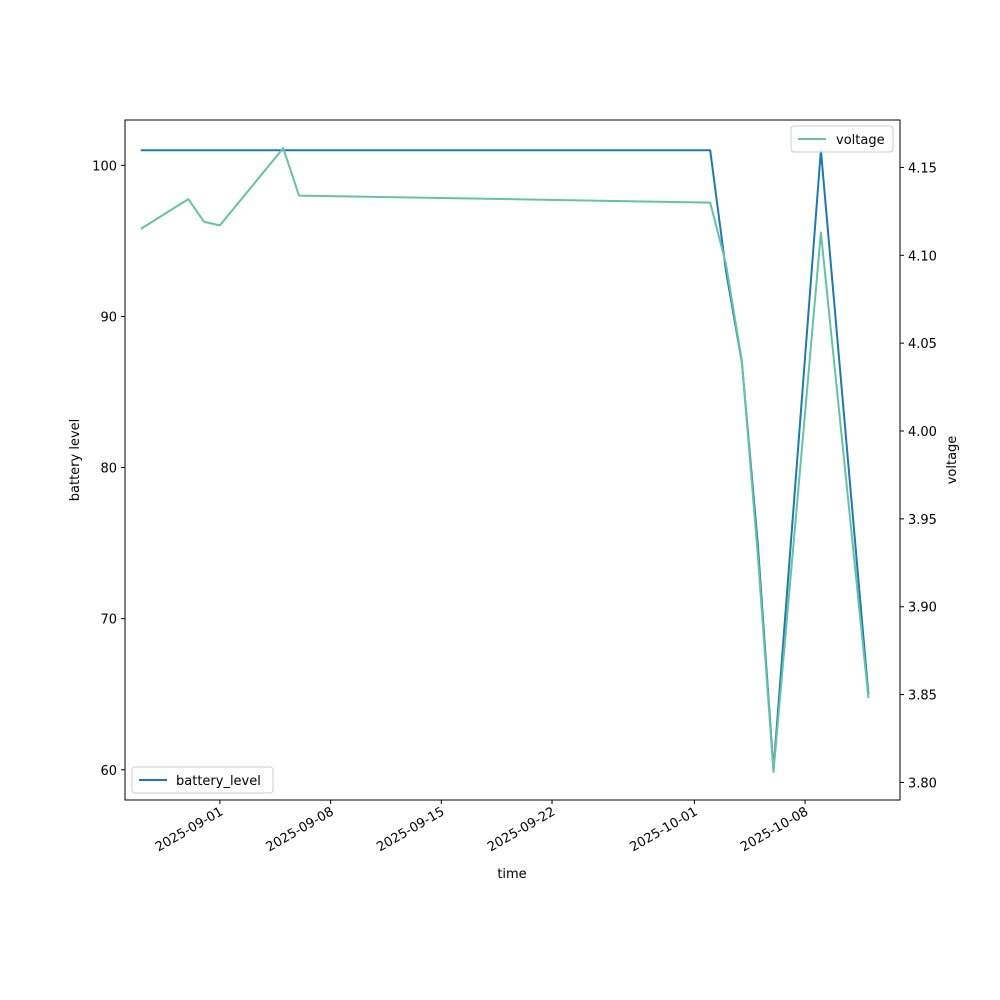 This screenshot has height=1000, width=1000. Describe the element at coordinates (918, 476) in the screenshot. I see `y-axis-right: 3.80 3.85 3.90 3.95 4.00 4.05 4.10 4.15` at that location.